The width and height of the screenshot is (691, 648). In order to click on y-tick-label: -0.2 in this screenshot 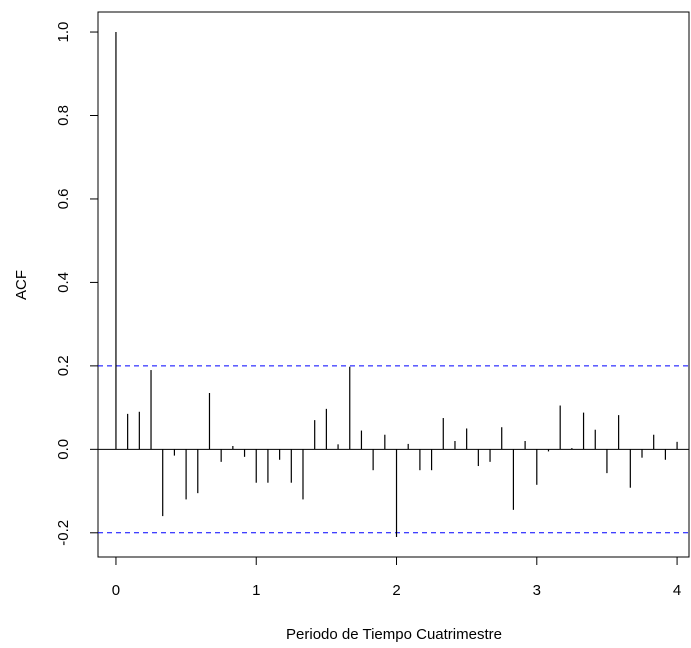, I will do `click(63, 533)`.